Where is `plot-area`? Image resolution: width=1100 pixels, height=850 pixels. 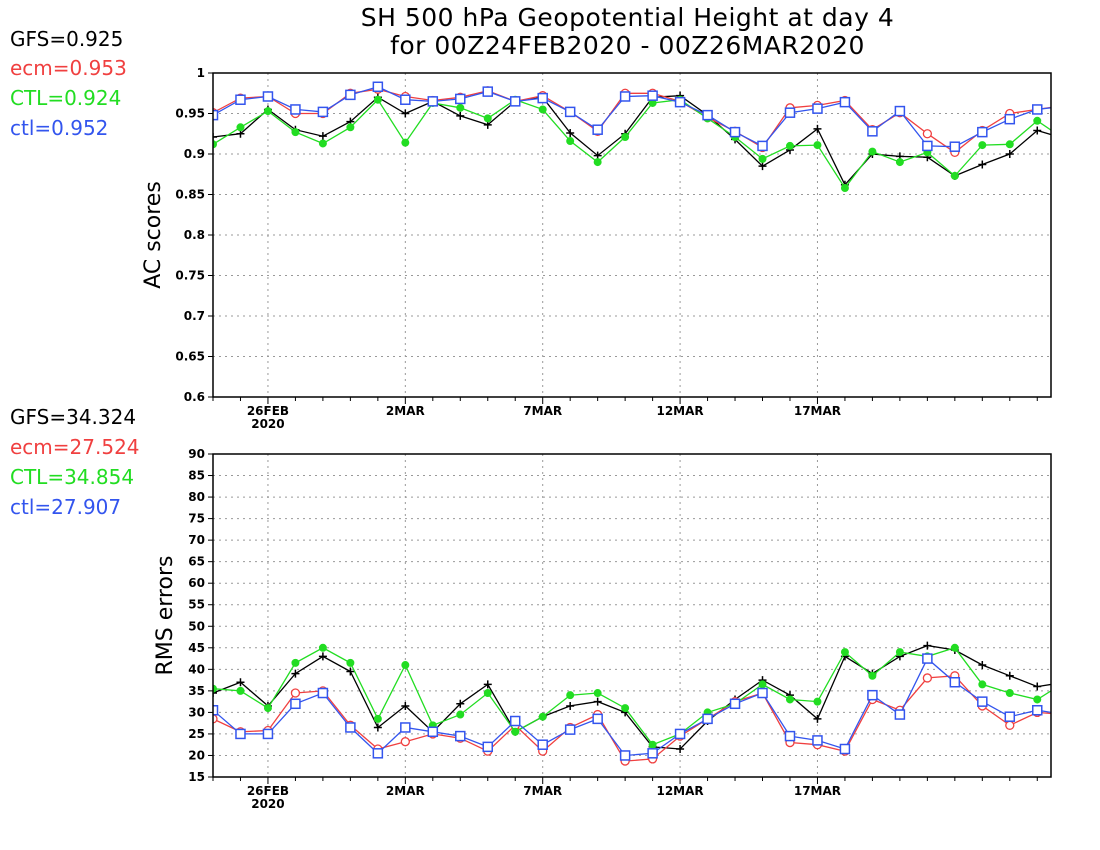
plot-area is located at coordinates (641, 703).